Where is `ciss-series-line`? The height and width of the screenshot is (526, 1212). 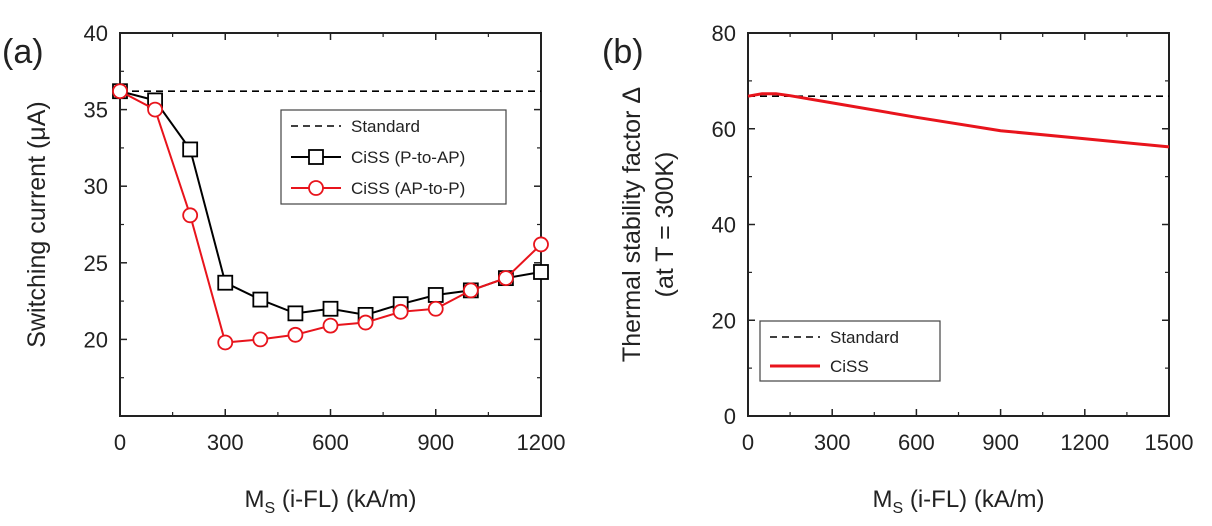
ciss-series-line is located at coordinates (958, 120).